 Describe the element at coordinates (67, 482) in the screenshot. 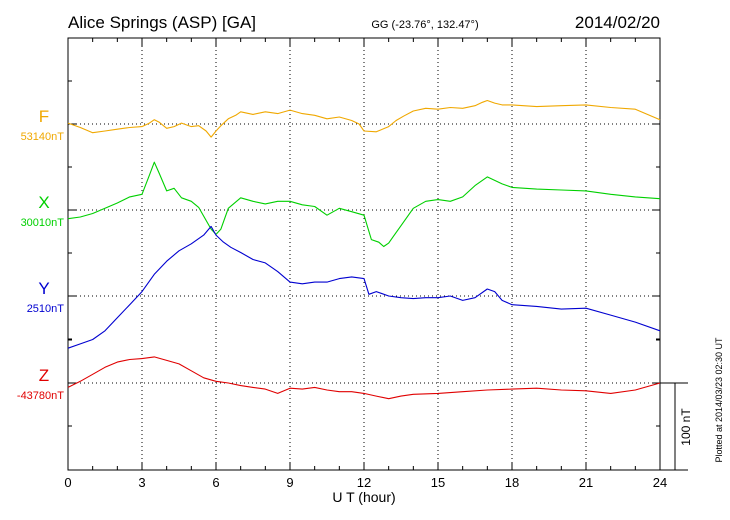

I see `x-tick-label: 0` at that location.